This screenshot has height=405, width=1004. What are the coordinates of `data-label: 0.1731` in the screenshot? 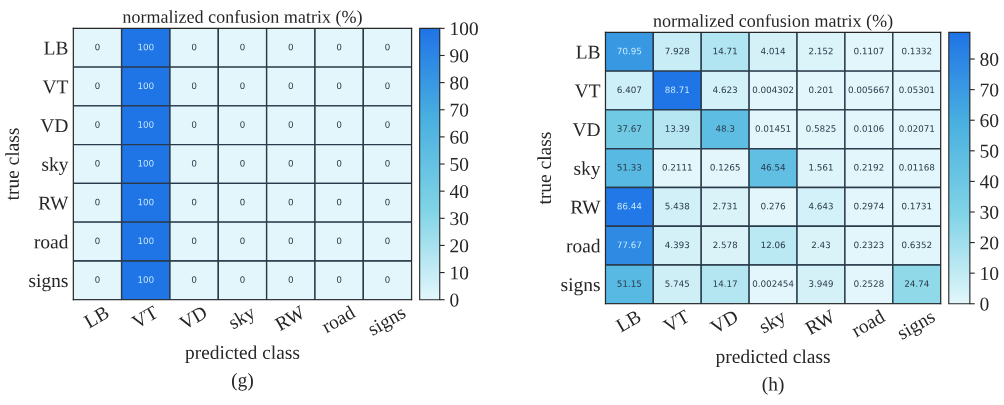 It's located at (917, 206).